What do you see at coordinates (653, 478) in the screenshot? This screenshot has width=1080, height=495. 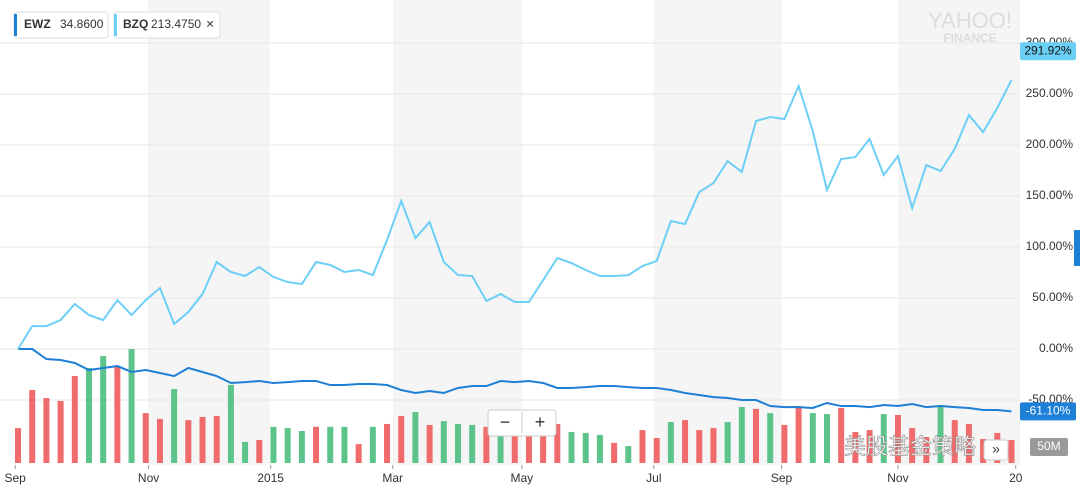 I see `x-tick-label: Jul` at bounding box center [653, 478].